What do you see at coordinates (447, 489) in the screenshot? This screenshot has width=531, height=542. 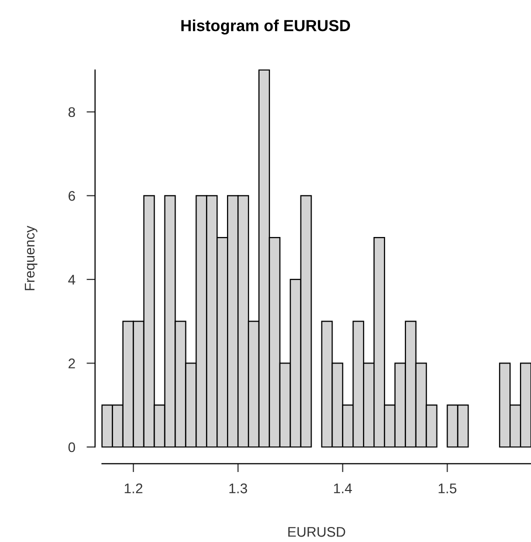 I see `x-tick-label: 1.5` at bounding box center [447, 489].